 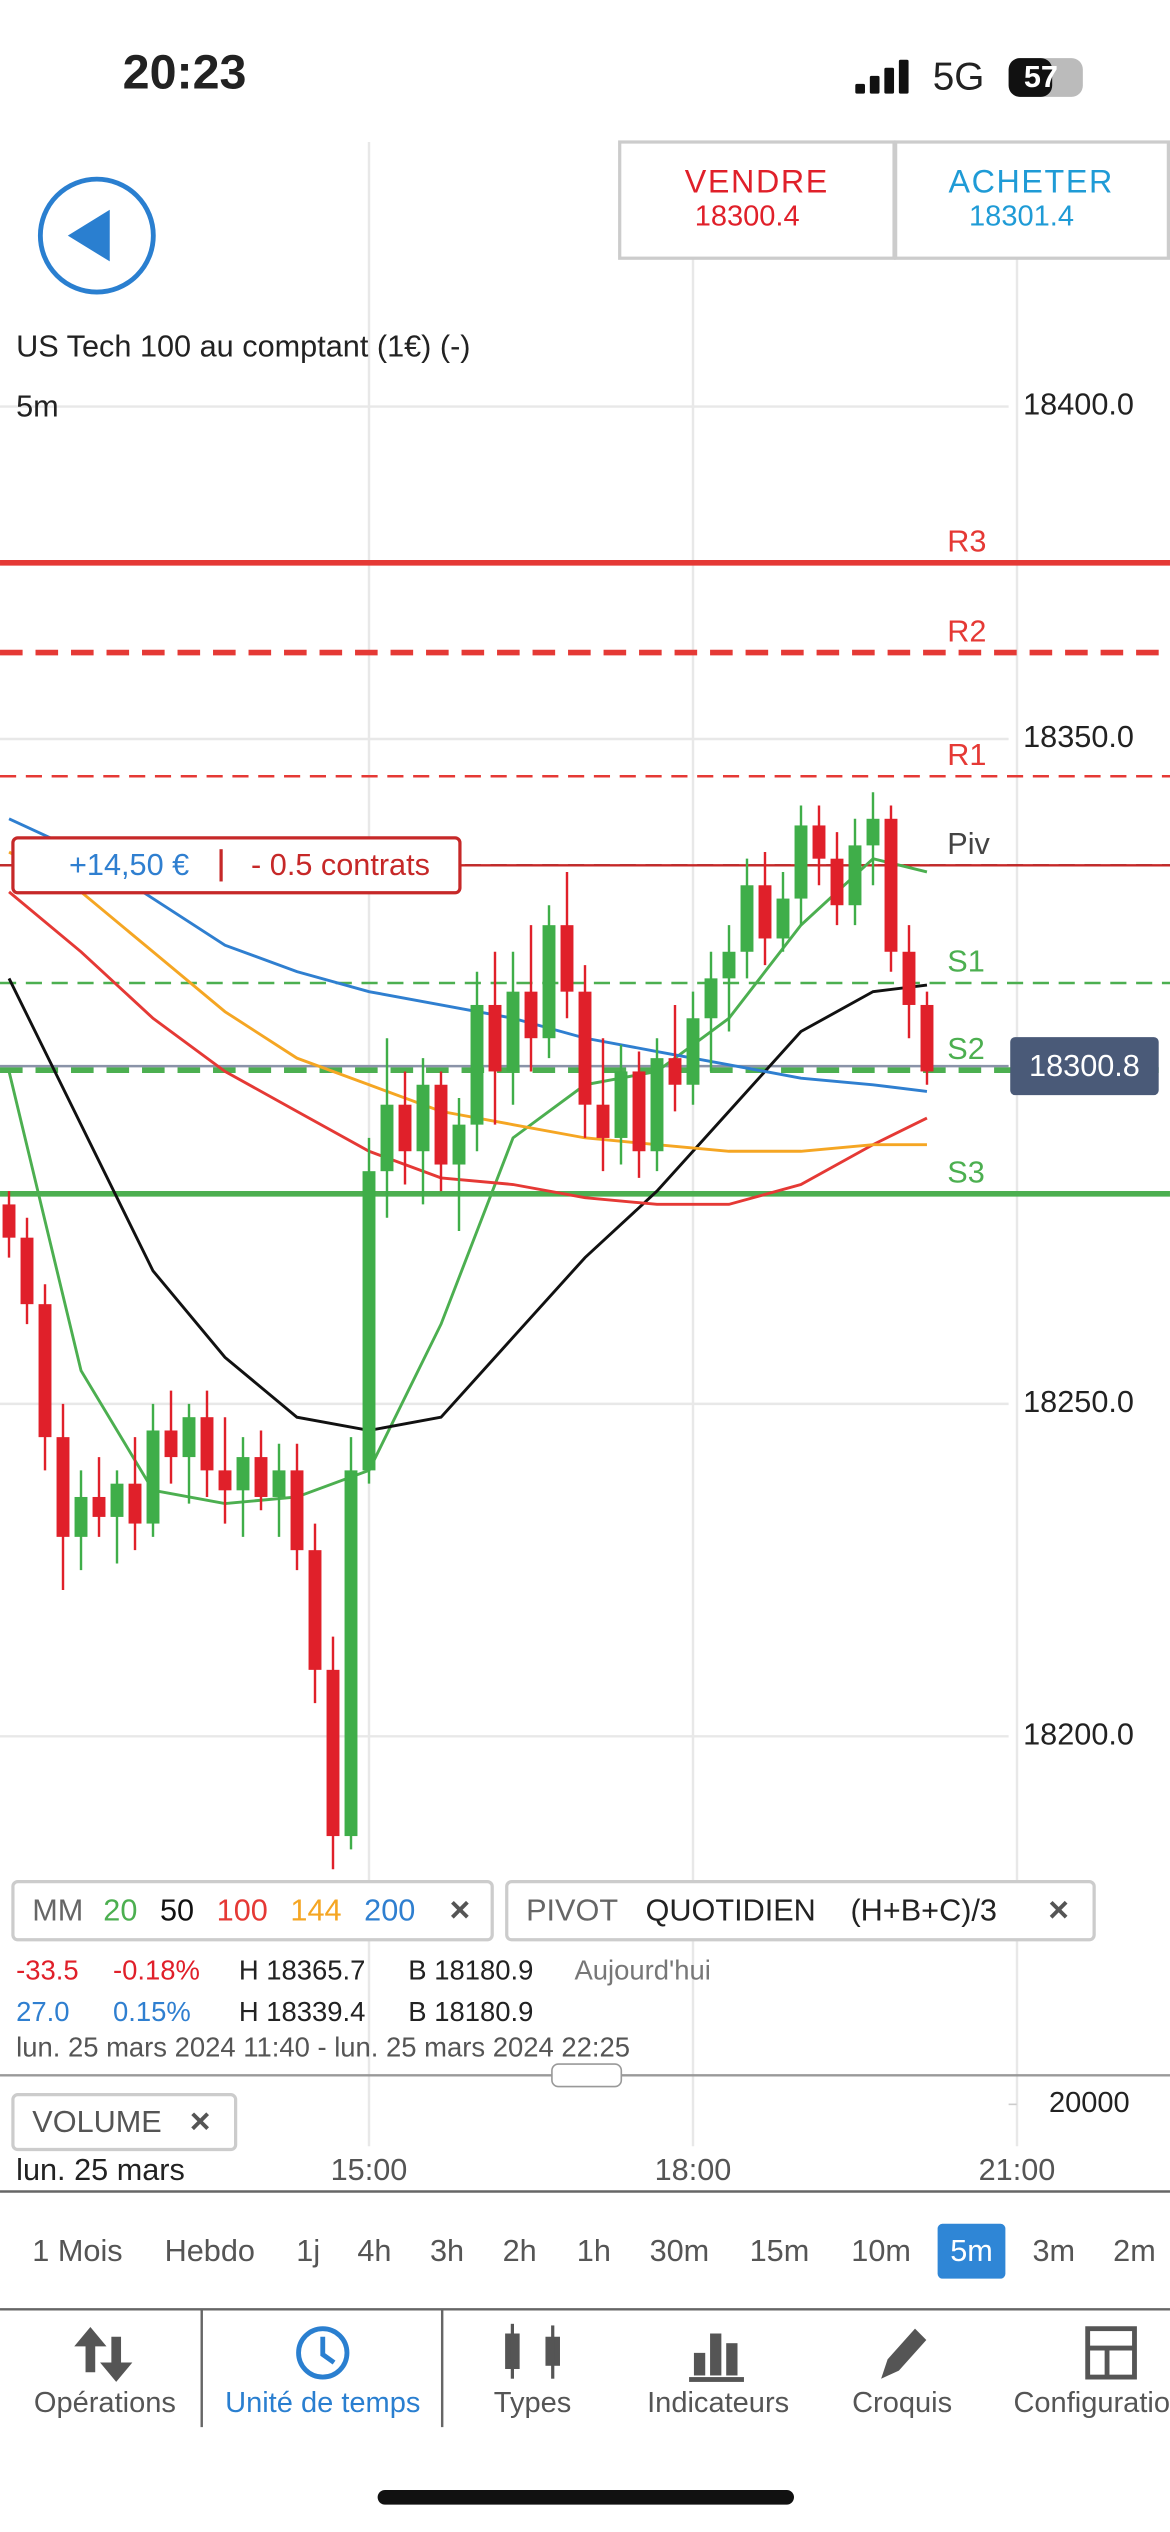 I want to click on battery-level, so click(x=1030, y=77).